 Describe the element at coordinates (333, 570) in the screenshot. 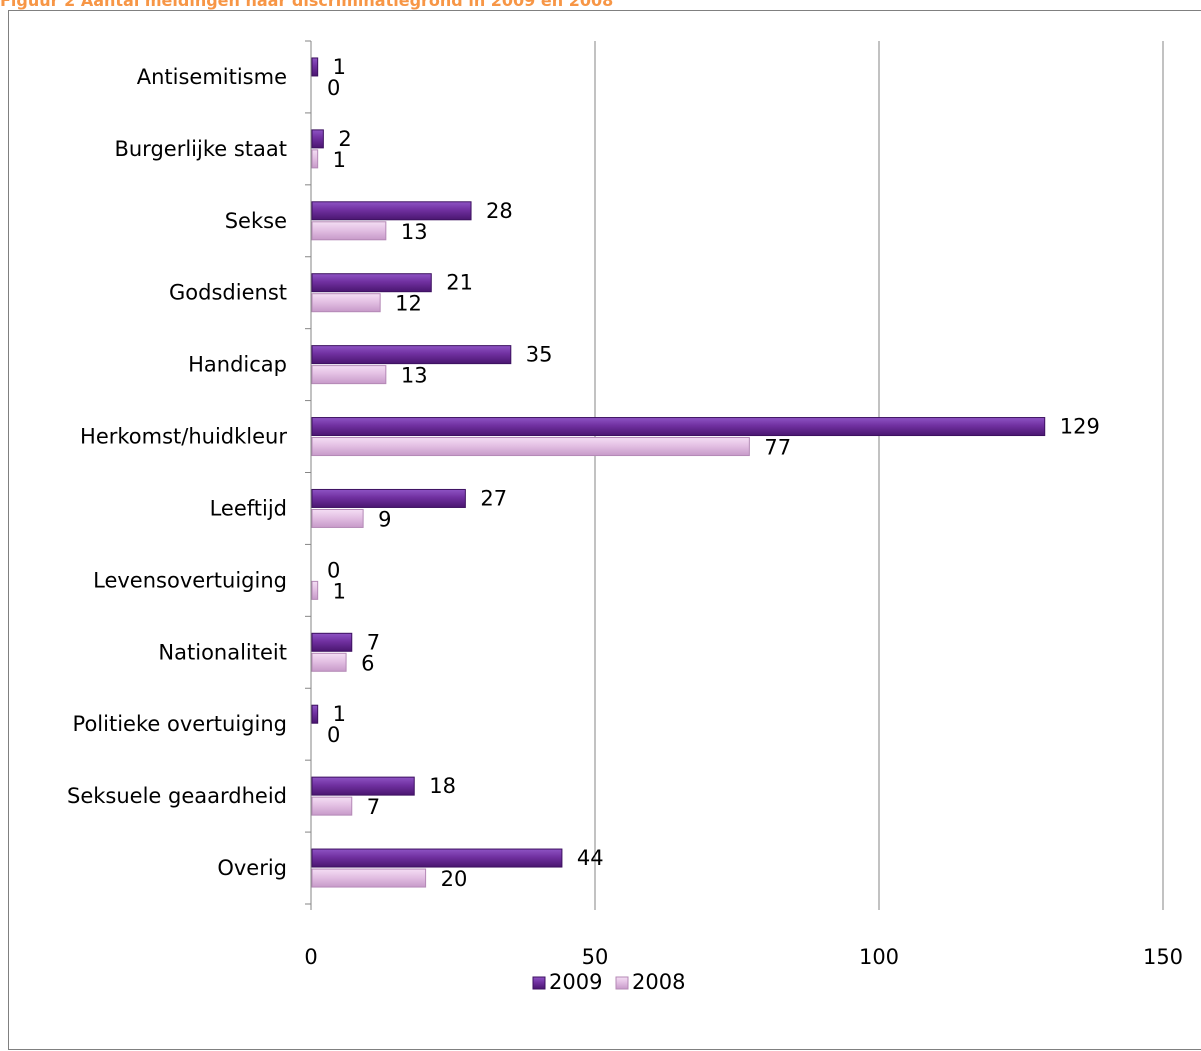

I see `value-label-2009: 0` at that location.